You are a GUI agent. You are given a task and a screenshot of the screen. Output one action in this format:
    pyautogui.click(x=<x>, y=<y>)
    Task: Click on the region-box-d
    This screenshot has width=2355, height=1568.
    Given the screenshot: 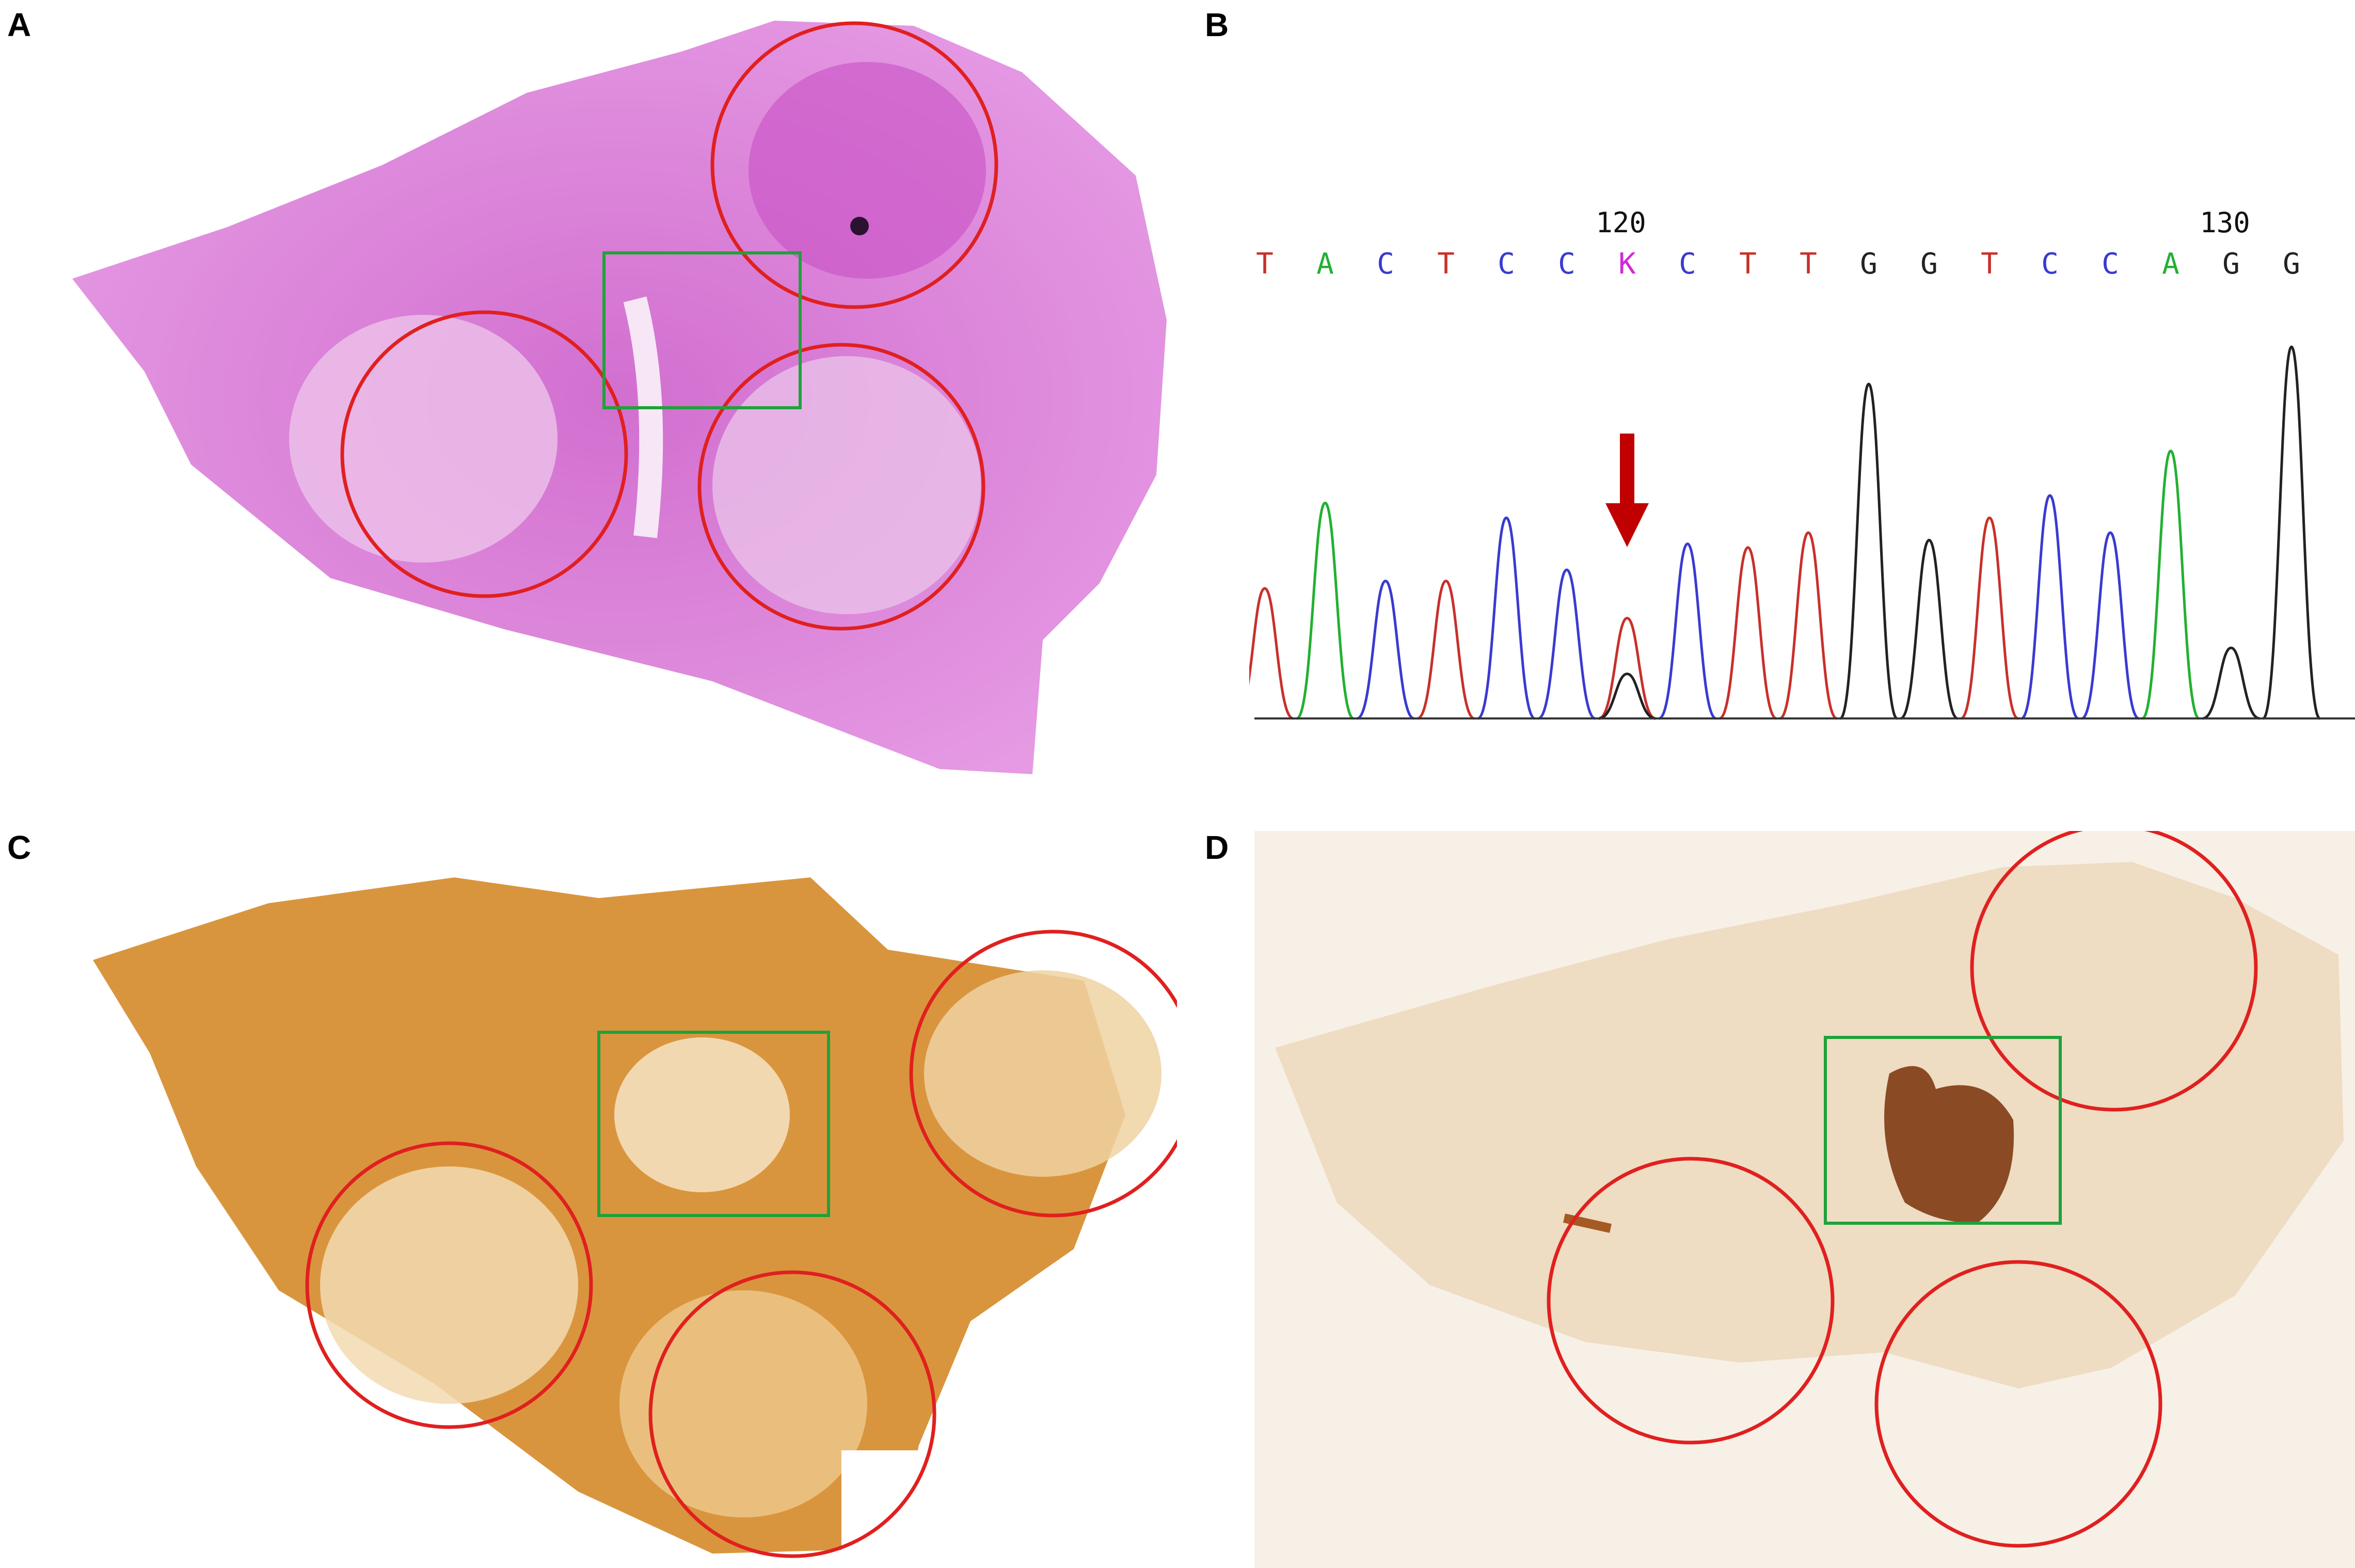 What is the action you would take?
    pyautogui.click(x=1943, y=1130)
    